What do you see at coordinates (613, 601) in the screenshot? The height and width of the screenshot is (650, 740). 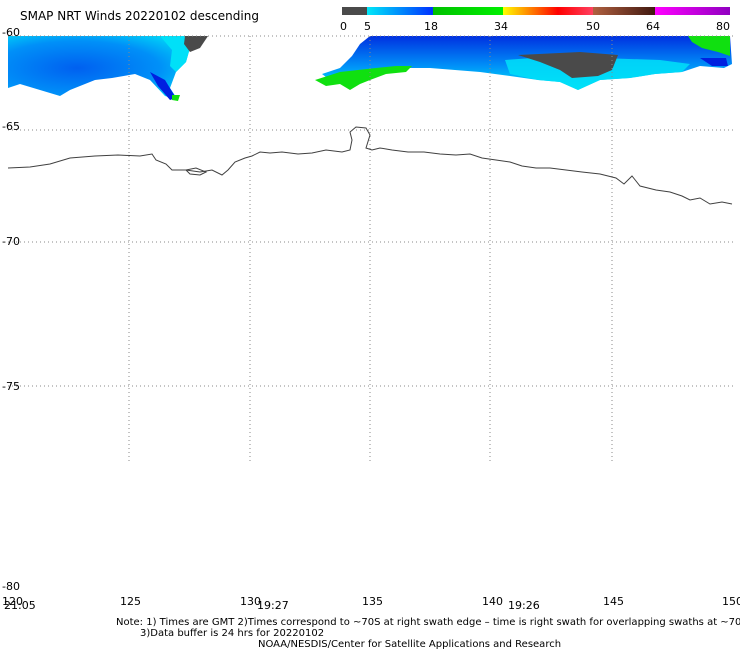 I see `lon-label: 145` at bounding box center [613, 601].